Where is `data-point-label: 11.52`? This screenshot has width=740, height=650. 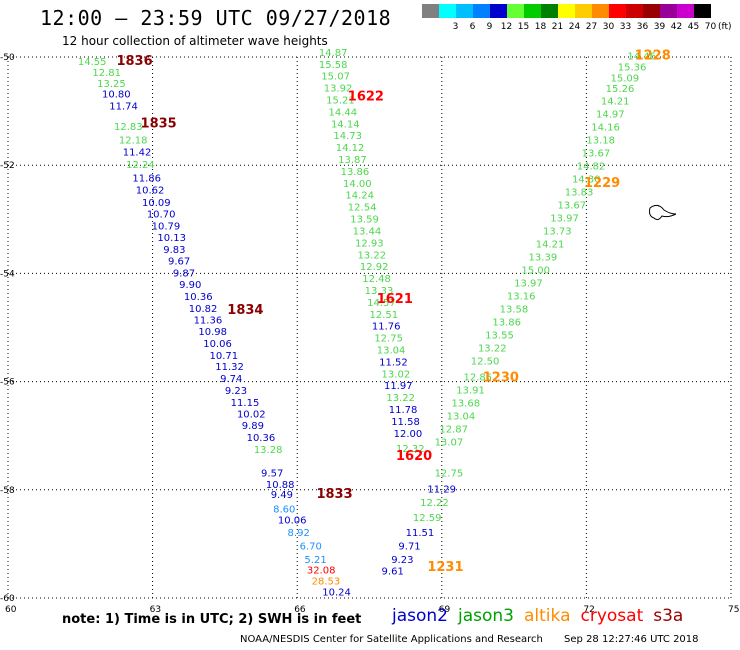
data-point-label: 11.52 is located at coordinates (393, 362).